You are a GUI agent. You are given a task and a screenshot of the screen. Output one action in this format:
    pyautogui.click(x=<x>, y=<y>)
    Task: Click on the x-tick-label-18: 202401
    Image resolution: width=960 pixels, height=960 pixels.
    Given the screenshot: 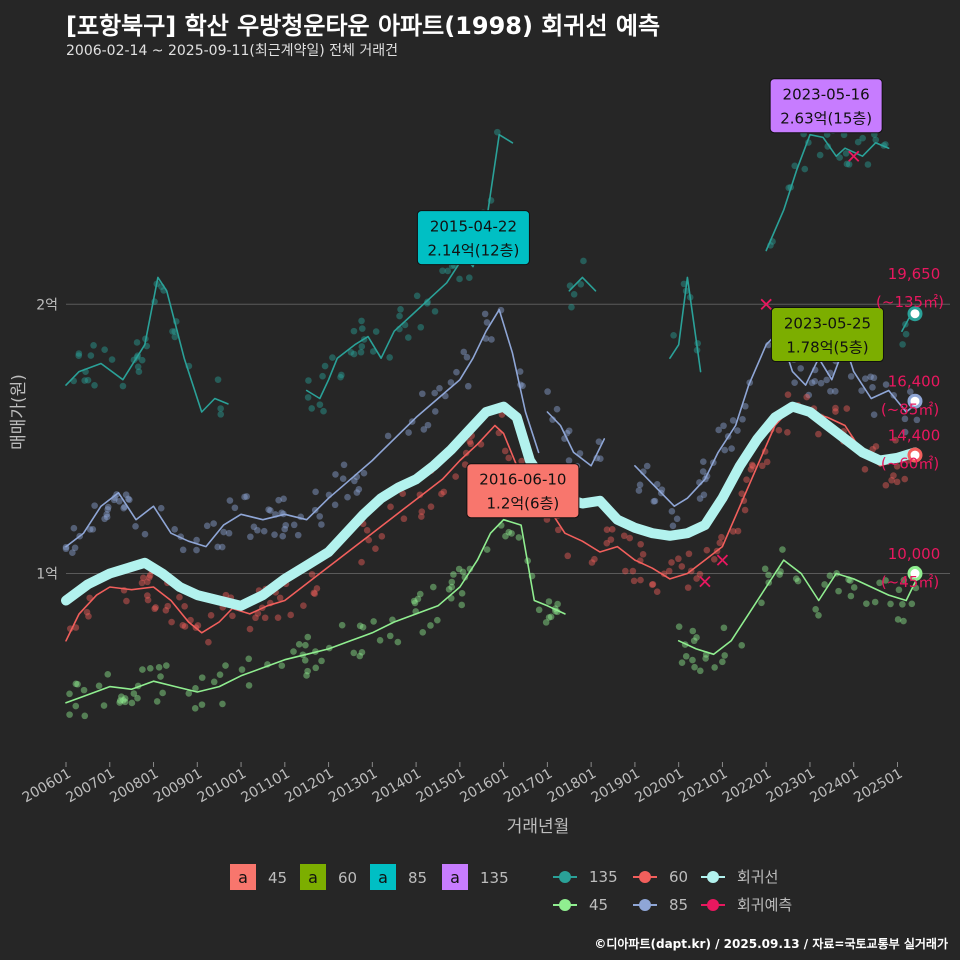 What is the action you would take?
    pyautogui.click(x=834, y=786)
    